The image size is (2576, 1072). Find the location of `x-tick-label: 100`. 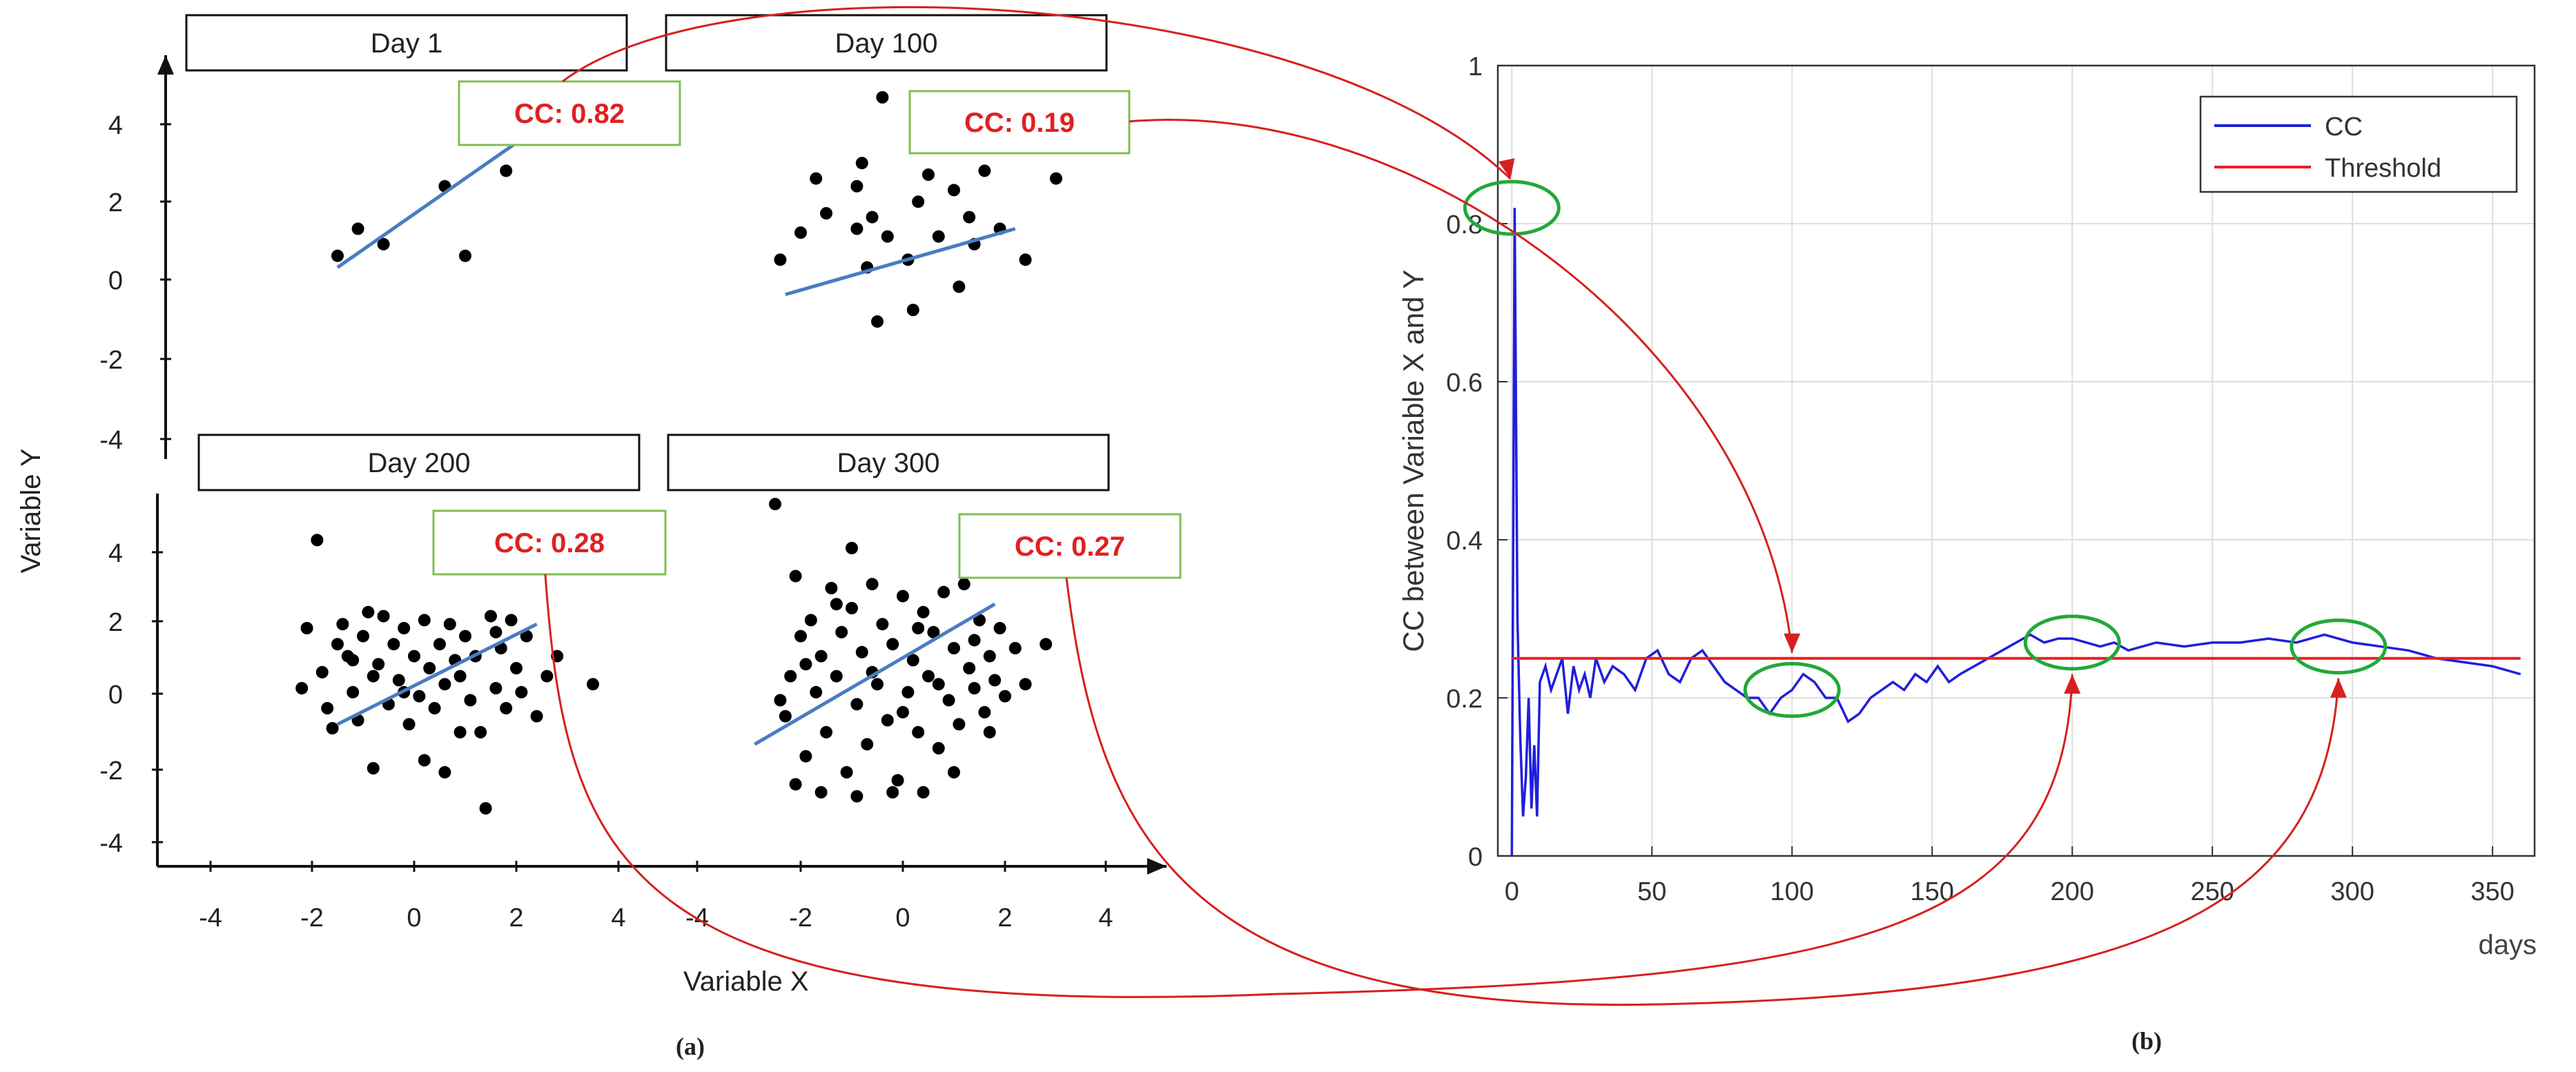

x-tick-label: 100 is located at coordinates (1792, 891).